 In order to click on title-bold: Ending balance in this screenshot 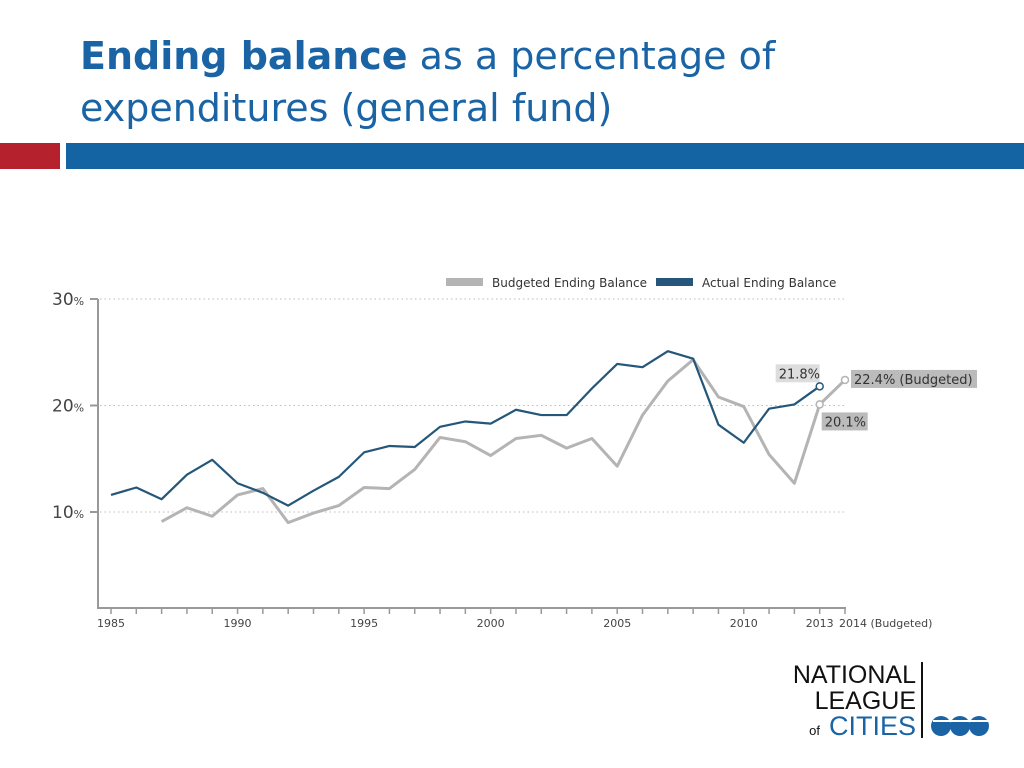, I will do `click(244, 56)`.